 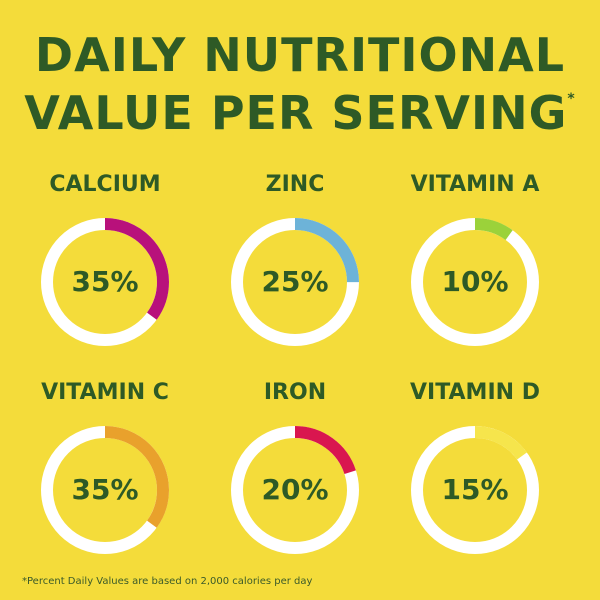 I want to click on donut-item-vitamin-c: VITAMIN C 35%, so click(x=105, y=471).